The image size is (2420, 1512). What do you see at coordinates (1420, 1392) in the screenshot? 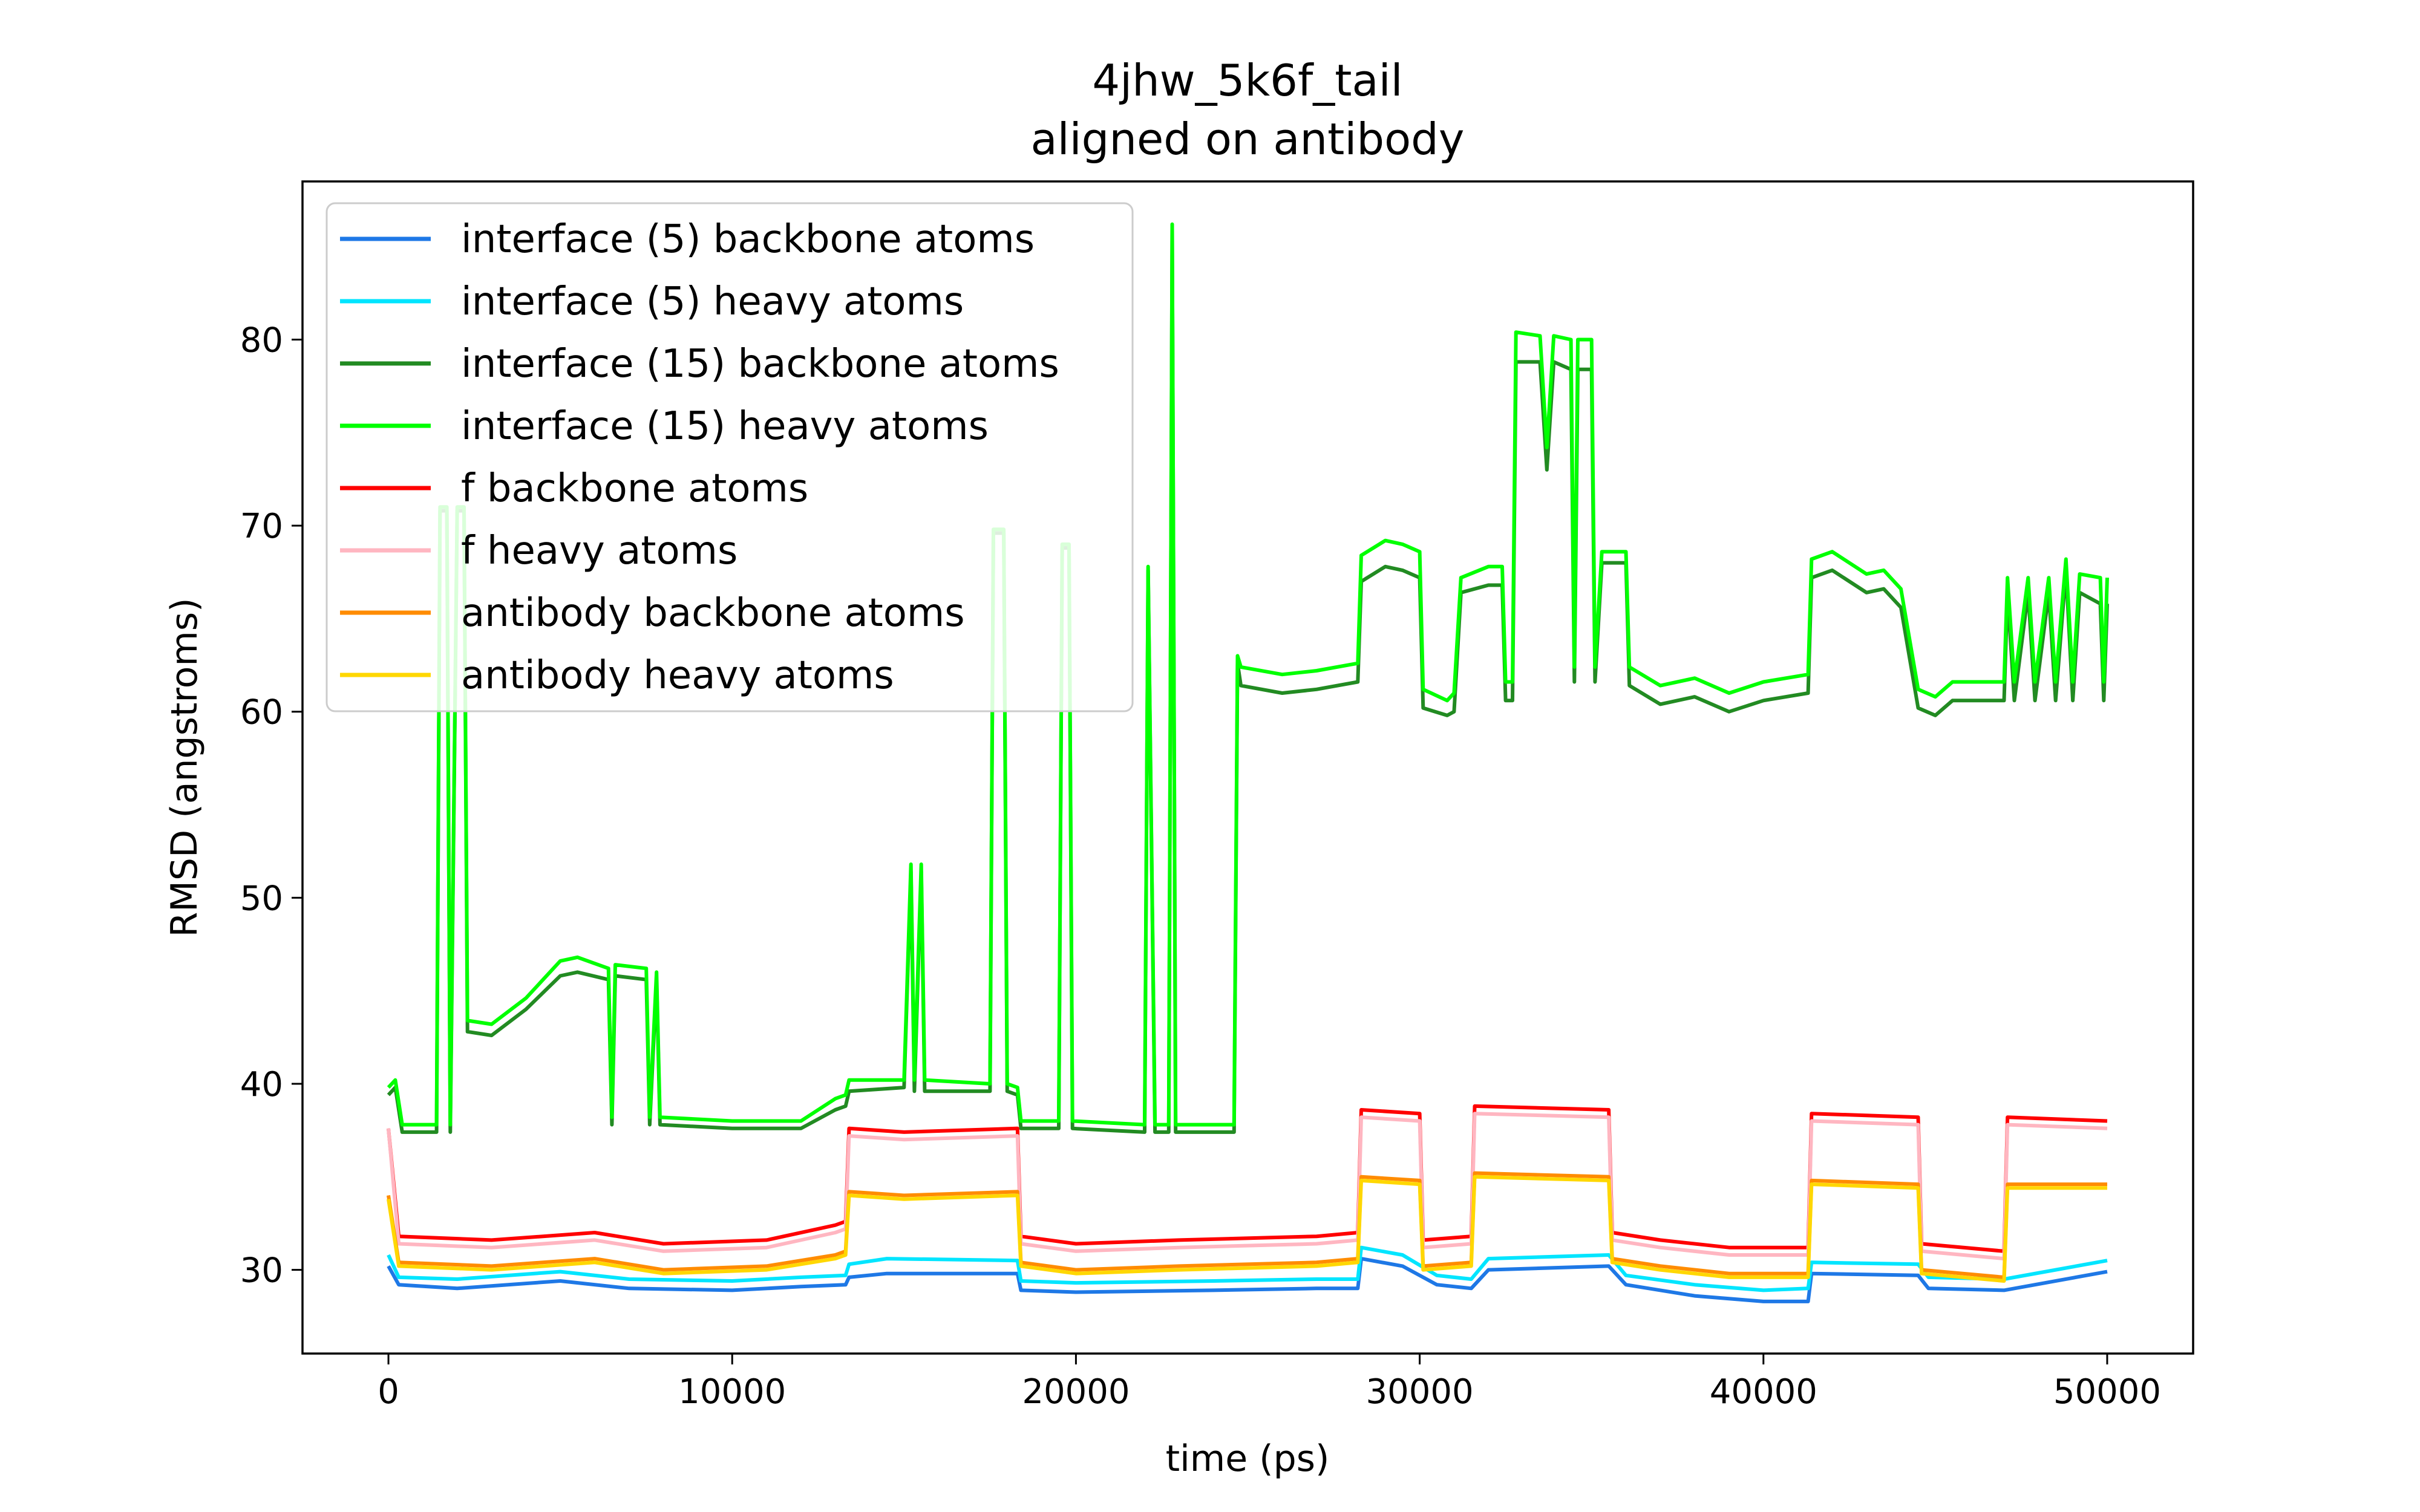
I see `x-tick-label: 30000` at bounding box center [1420, 1392].